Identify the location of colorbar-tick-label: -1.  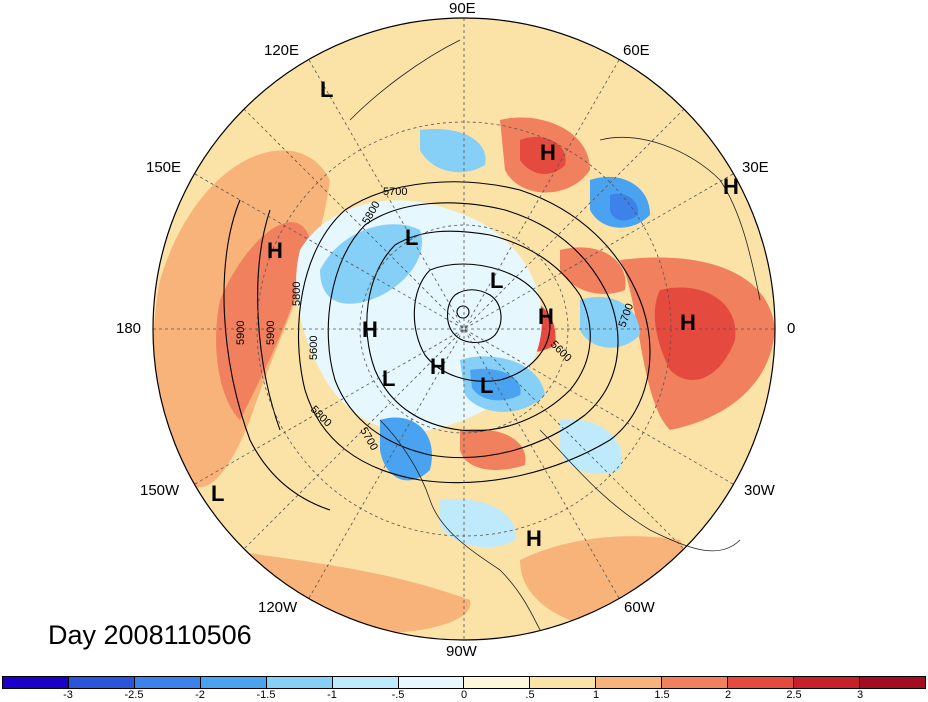
(332, 695).